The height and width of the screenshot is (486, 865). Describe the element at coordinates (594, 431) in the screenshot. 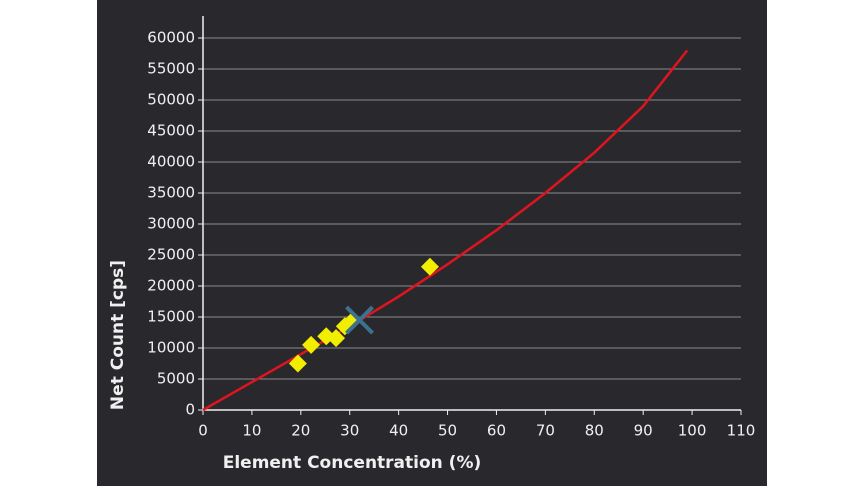

I see `x-tick-label: 80` at that location.